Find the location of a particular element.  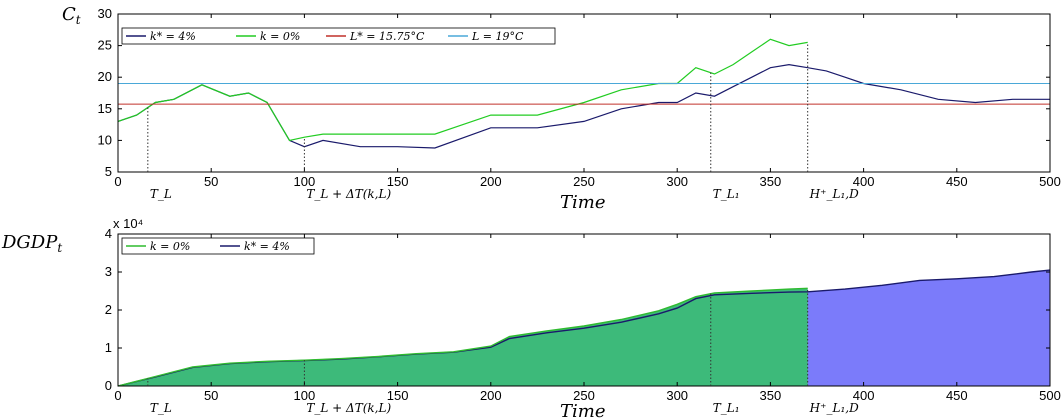

top-x-tick-label: 300 is located at coordinates (677, 181).